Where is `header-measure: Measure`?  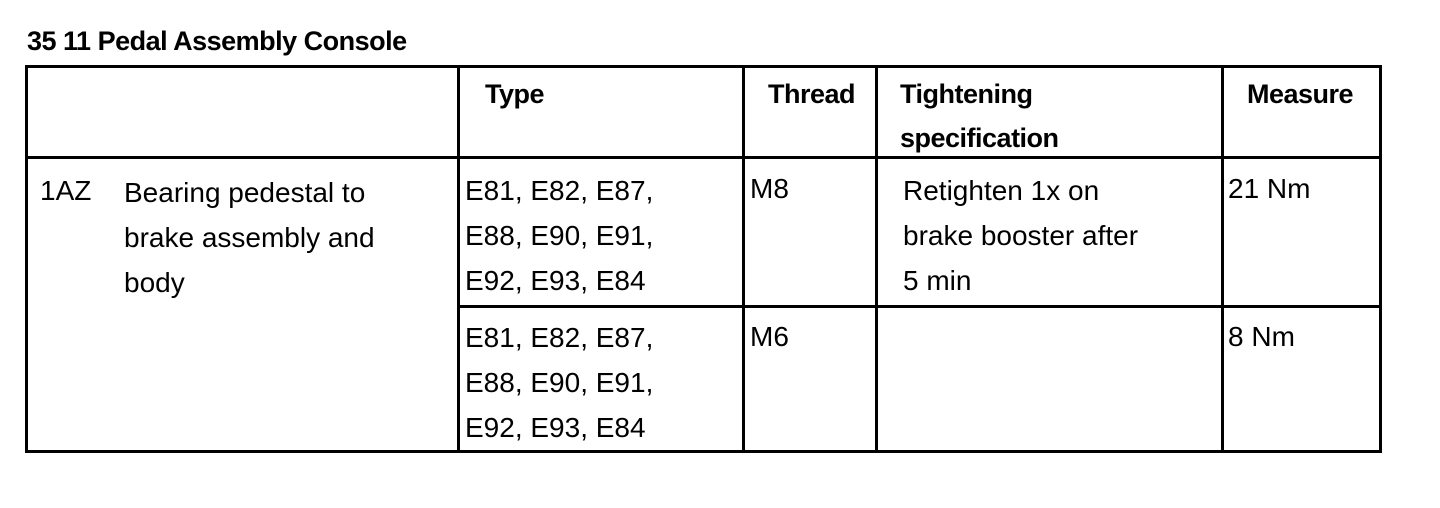 header-measure: Measure is located at coordinates (1300, 94).